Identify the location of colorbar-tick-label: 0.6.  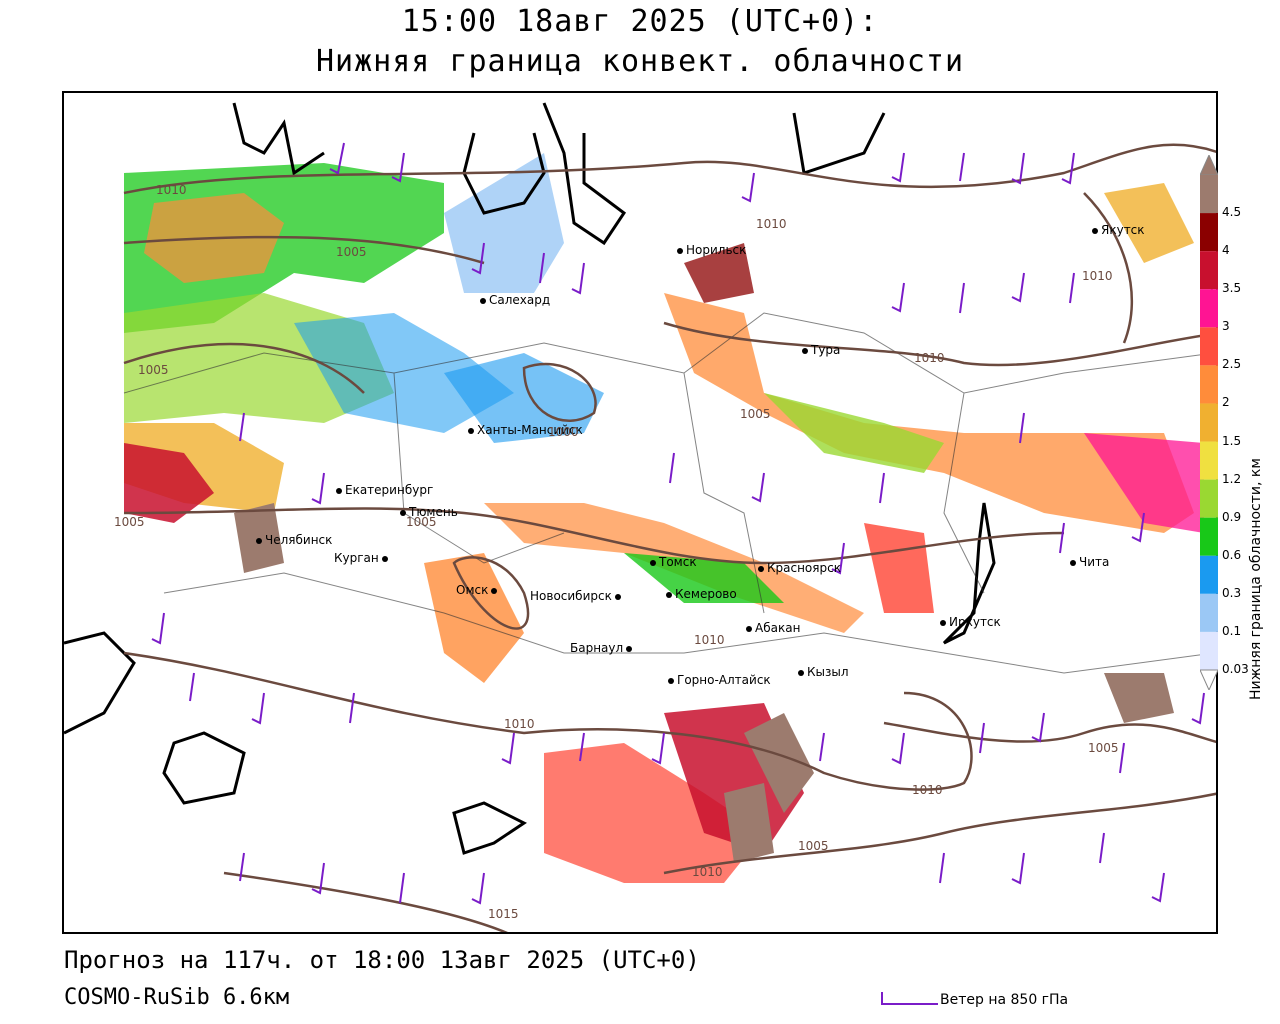
(1232, 554).